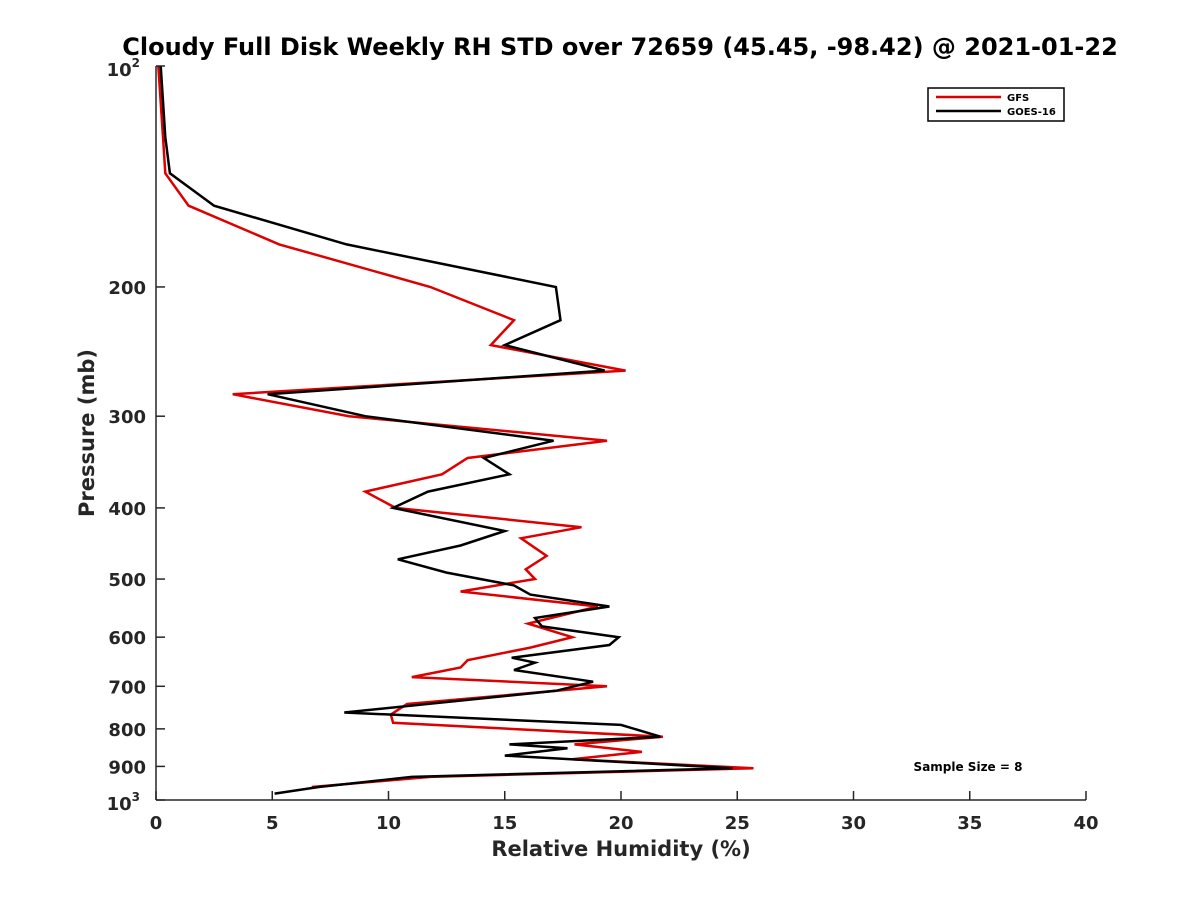 The width and height of the screenshot is (1200, 900). I want to click on y-axis-label: Pressure (mb), so click(87, 433).